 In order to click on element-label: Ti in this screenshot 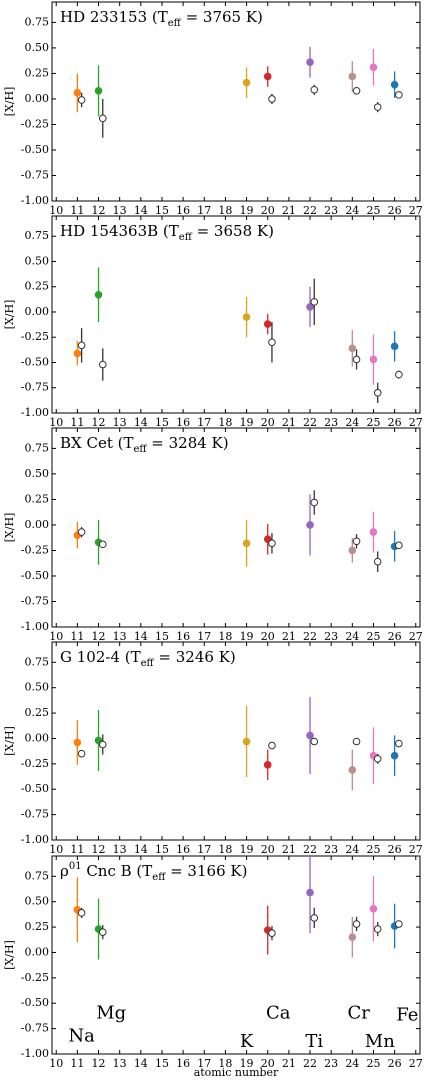, I will do `click(314, 1041)`.